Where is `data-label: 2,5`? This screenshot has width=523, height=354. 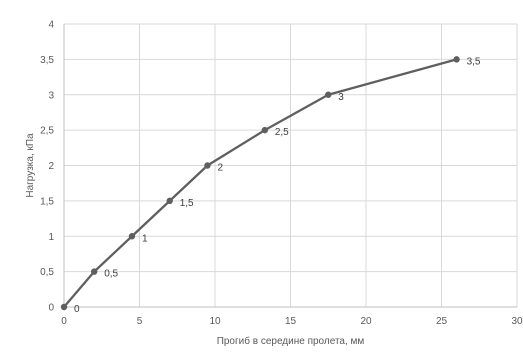
data-label: 2,5 is located at coordinates (282, 132).